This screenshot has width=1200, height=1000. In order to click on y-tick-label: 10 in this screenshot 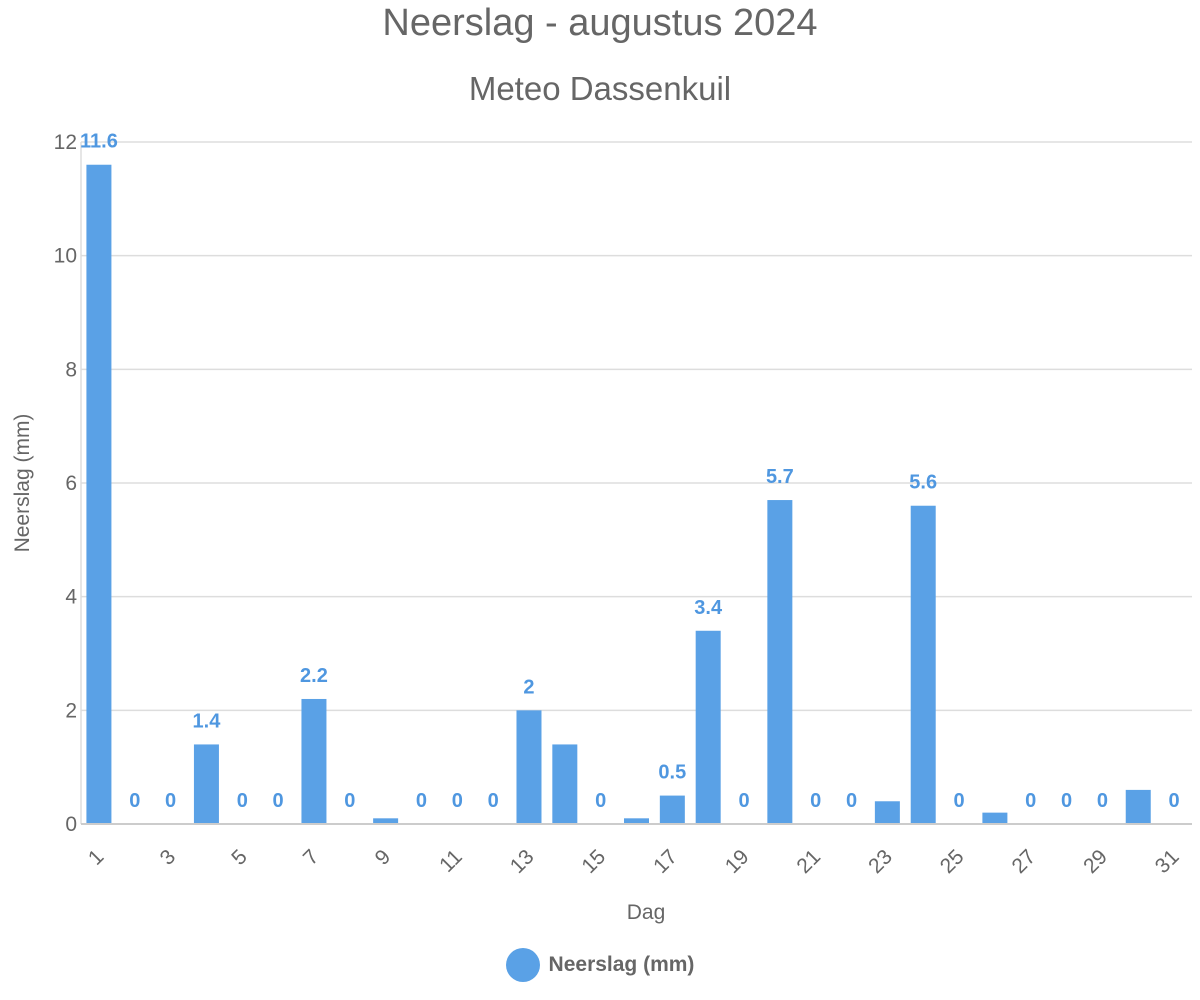, I will do `click(65, 256)`.